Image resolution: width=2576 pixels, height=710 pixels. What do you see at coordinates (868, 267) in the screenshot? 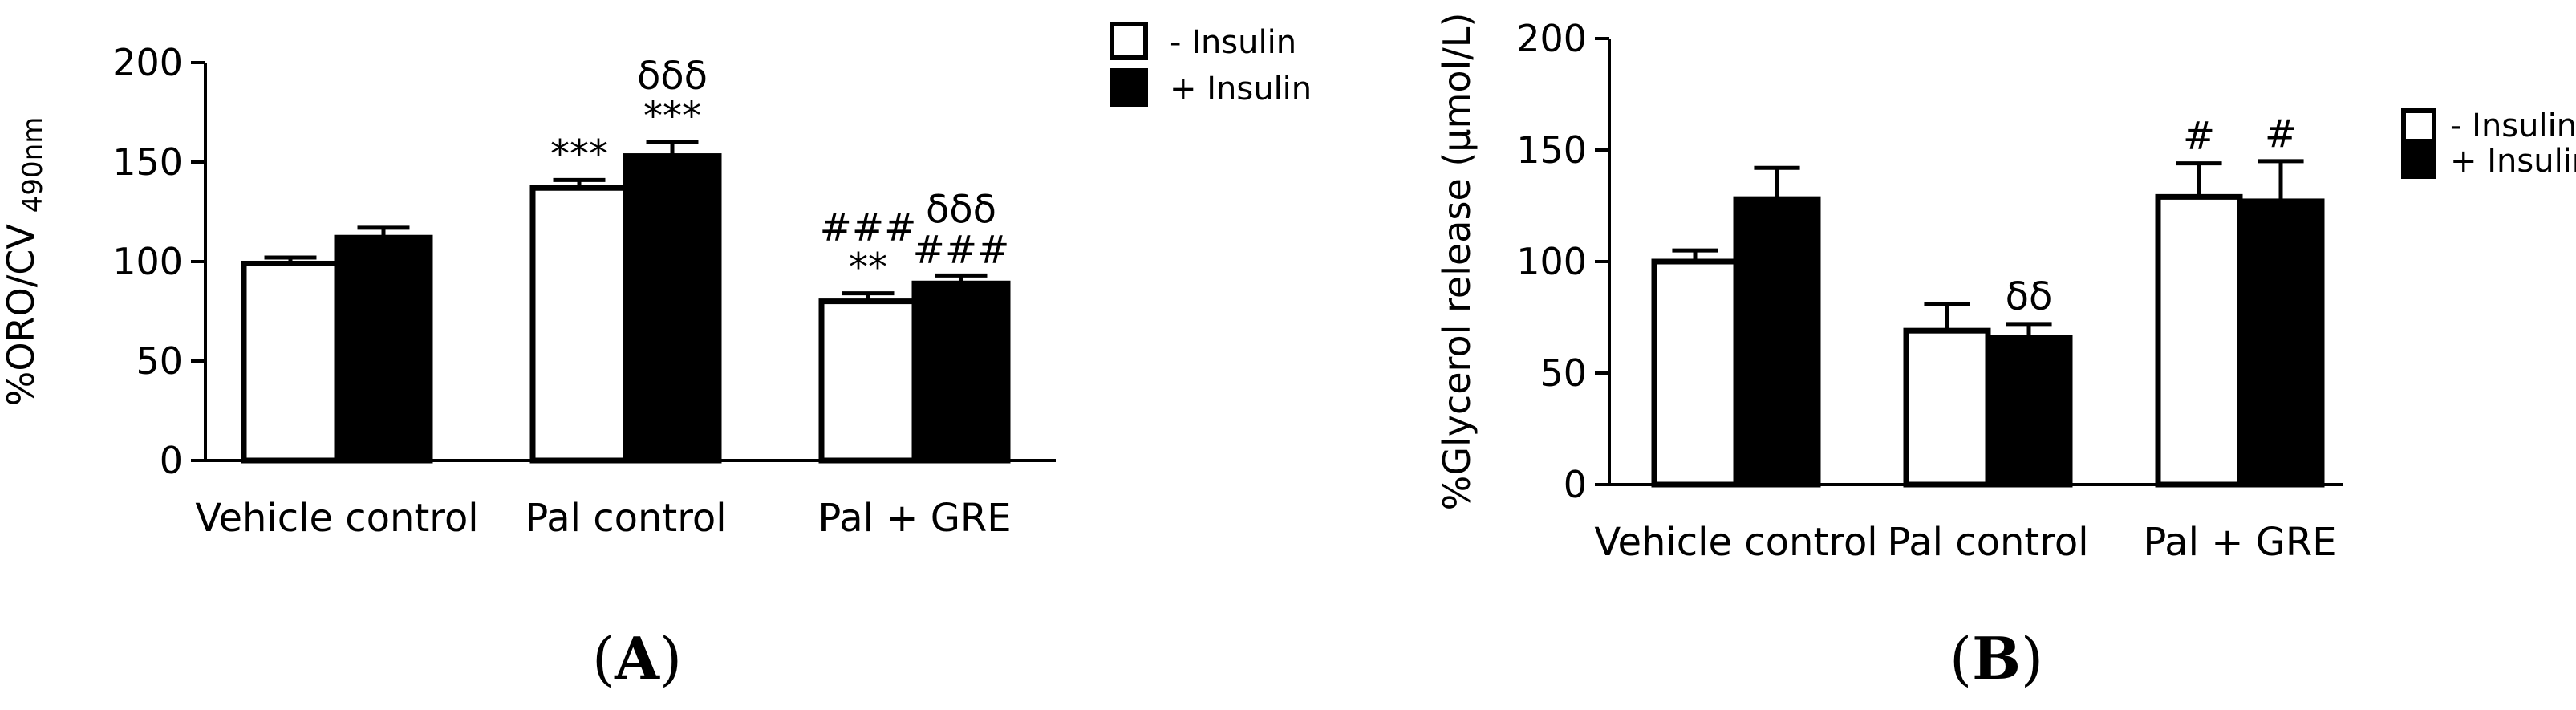
I see `significance-annotation: **` at bounding box center [868, 267].